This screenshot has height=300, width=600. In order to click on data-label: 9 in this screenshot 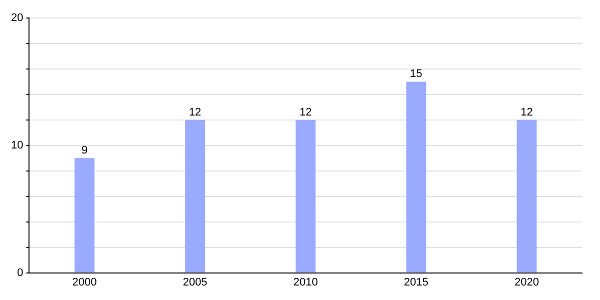, I will do `click(84, 150)`.